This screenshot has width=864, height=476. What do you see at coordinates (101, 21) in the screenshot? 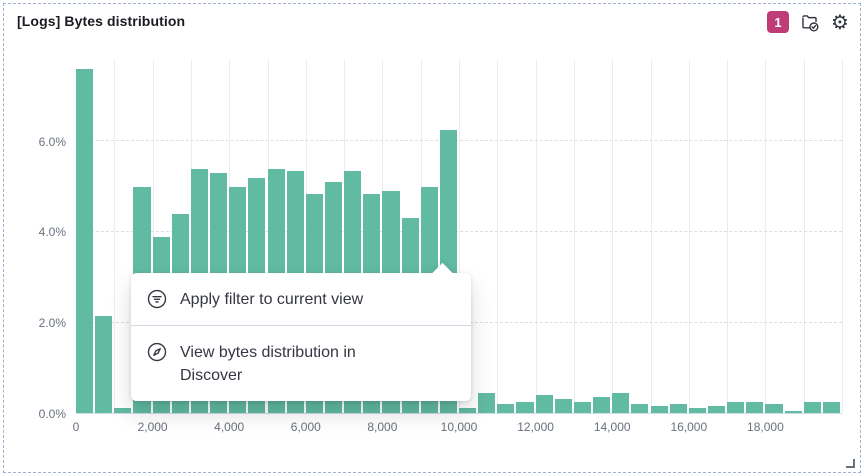
I see `panel-title: [Logs] Bytes distribution` at bounding box center [101, 21].